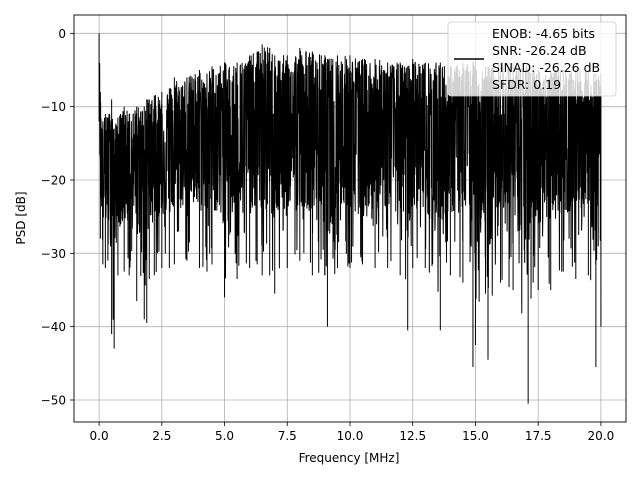 This screenshot has width=640, height=484. What do you see at coordinates (99, 436) in the screenshot?
I see `x-tick-label: 0.0` at bounding box center [99, 436].